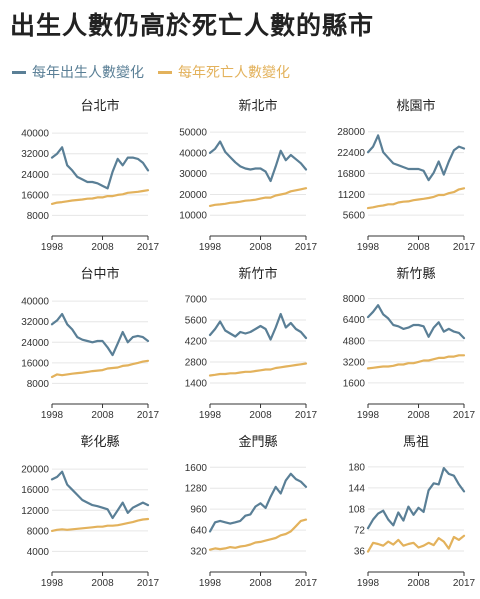  I want to click on chart-title: 馬祖, so click(416, 441).